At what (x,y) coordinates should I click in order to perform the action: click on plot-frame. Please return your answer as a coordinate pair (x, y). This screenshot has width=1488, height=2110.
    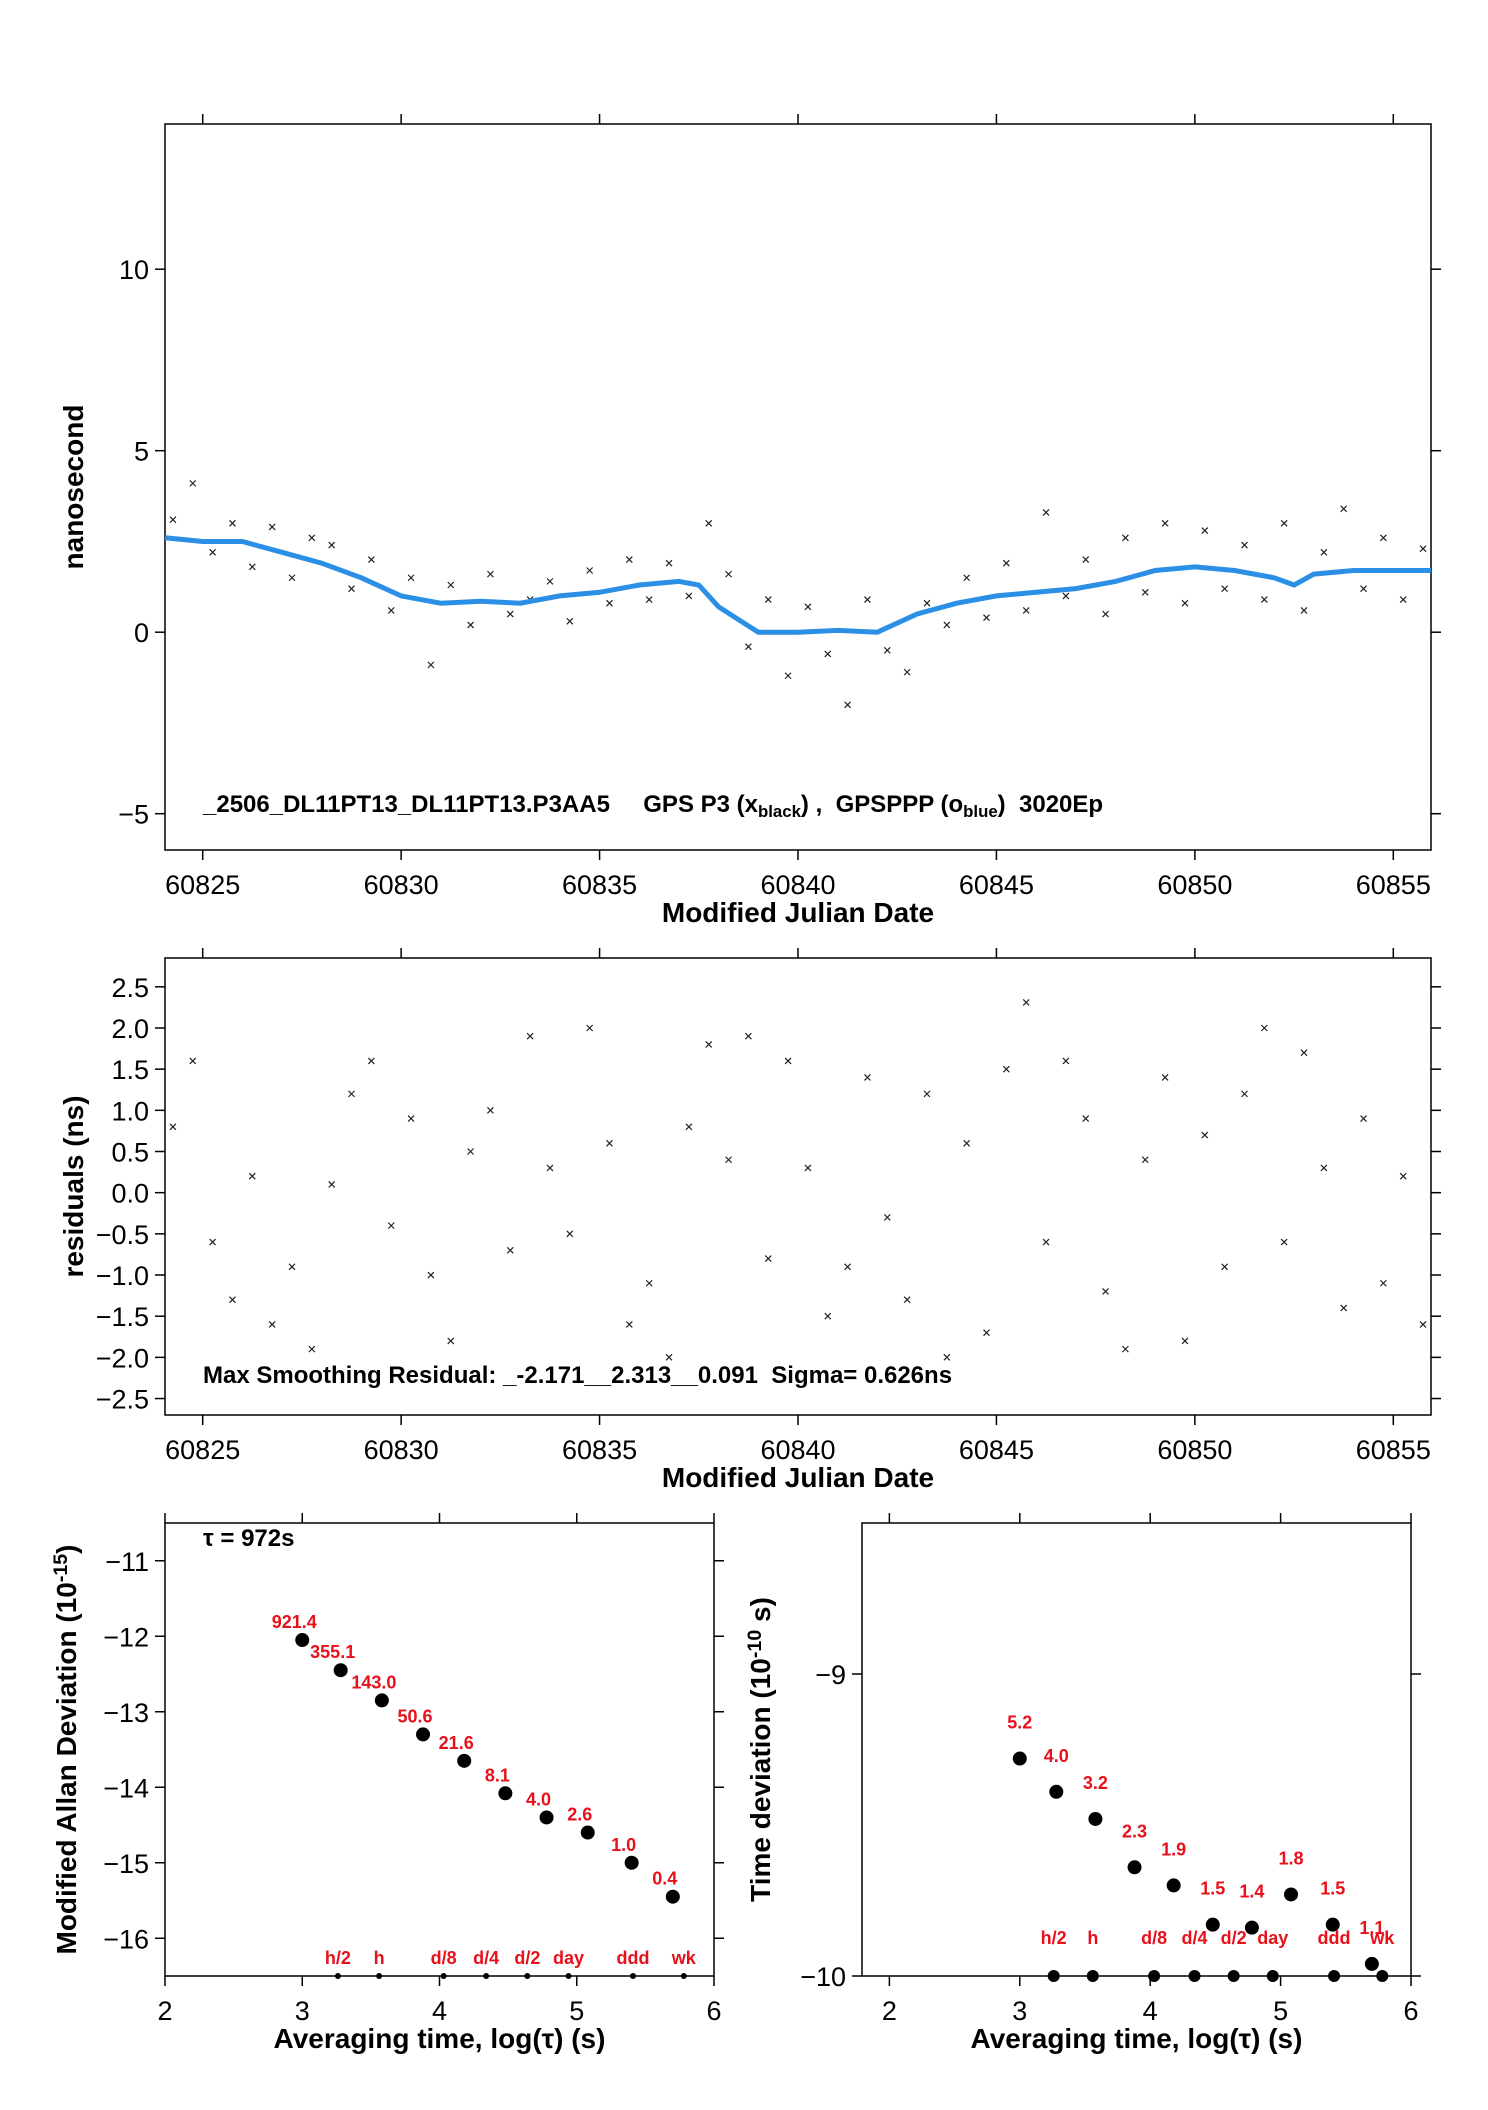
    Looking at the image, I should click on (1136, 1749).